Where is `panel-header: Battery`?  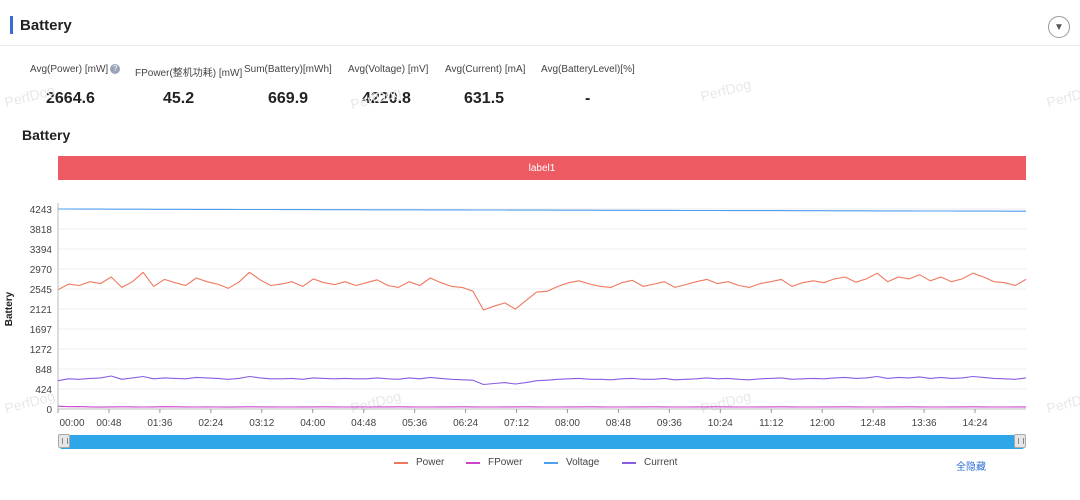
panel-header: Battery is located at coordinates (41, 25).